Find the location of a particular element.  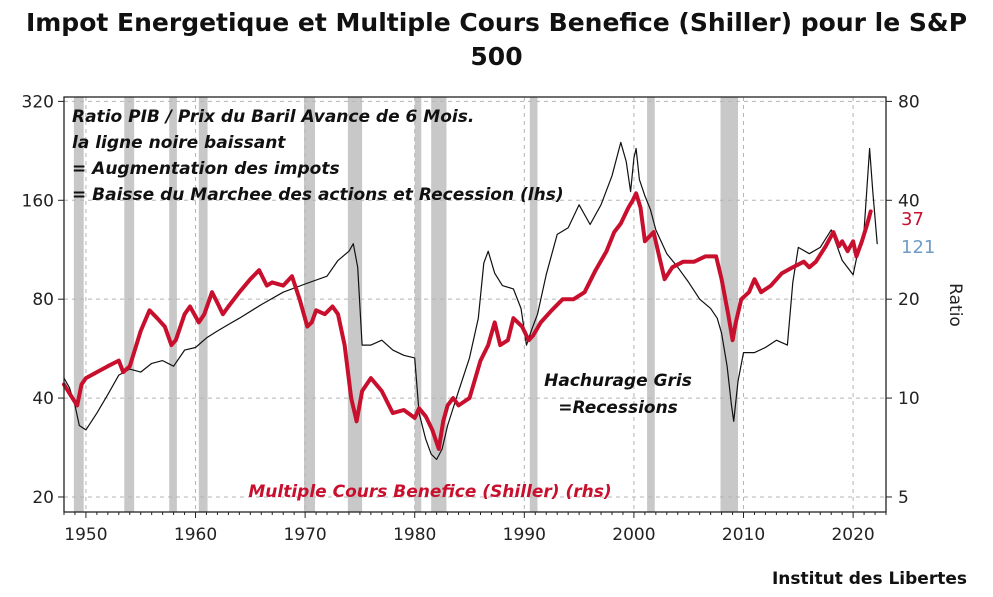

x-tick-label: 2020 is located at coordinates (852, 535).